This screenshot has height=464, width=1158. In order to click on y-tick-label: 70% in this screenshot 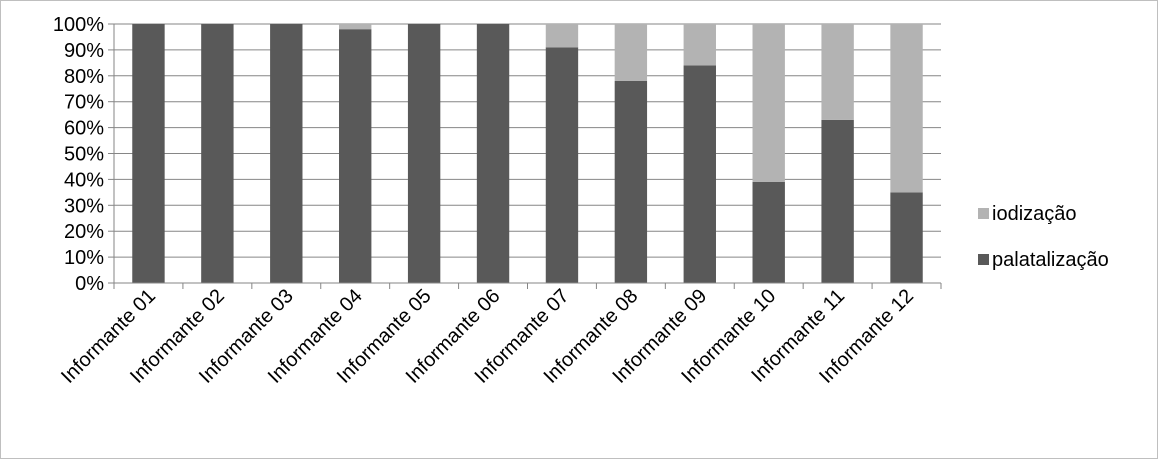, I will do `click(84, 103)`.